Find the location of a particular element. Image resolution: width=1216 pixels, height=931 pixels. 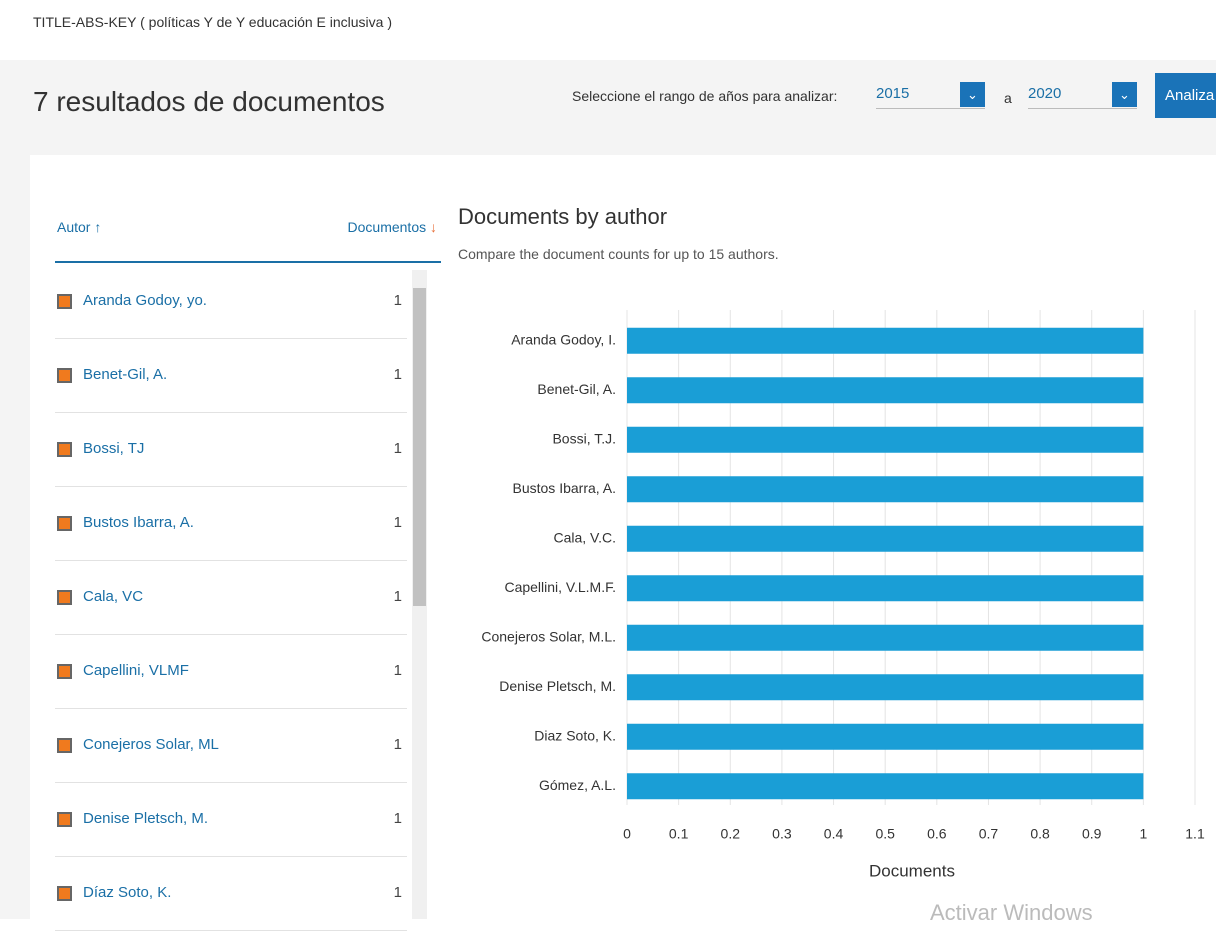

year-to-select: 2020 is located at coordinates (1082, 95).